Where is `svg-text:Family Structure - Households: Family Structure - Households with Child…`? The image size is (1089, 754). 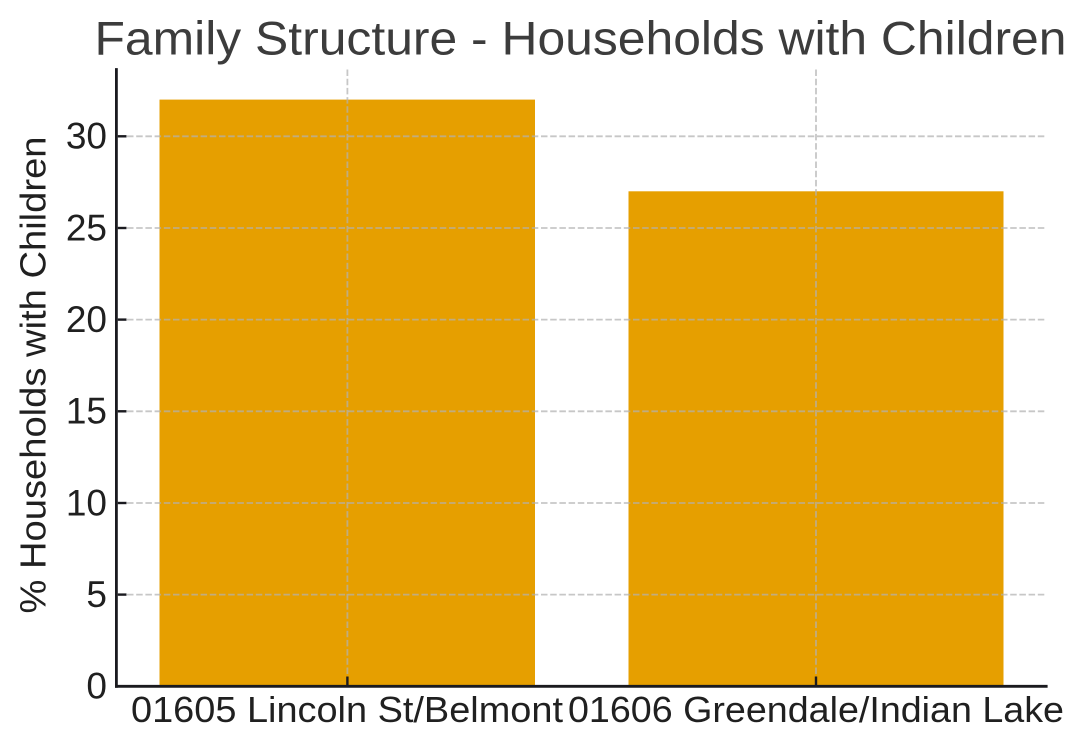
svg-text:Family Structure - Households: Family Structure - Households with Child… is located at coordinates (581, 38).